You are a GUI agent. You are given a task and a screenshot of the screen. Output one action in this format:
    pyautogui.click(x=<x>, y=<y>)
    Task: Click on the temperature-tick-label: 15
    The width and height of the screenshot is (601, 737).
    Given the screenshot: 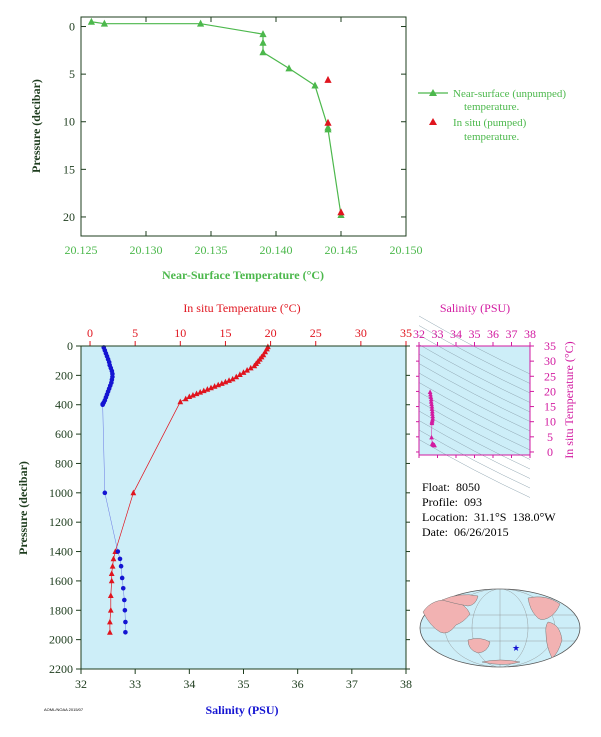 What is the action you would take?
    pyautogui.click(x=225, y=333)
    